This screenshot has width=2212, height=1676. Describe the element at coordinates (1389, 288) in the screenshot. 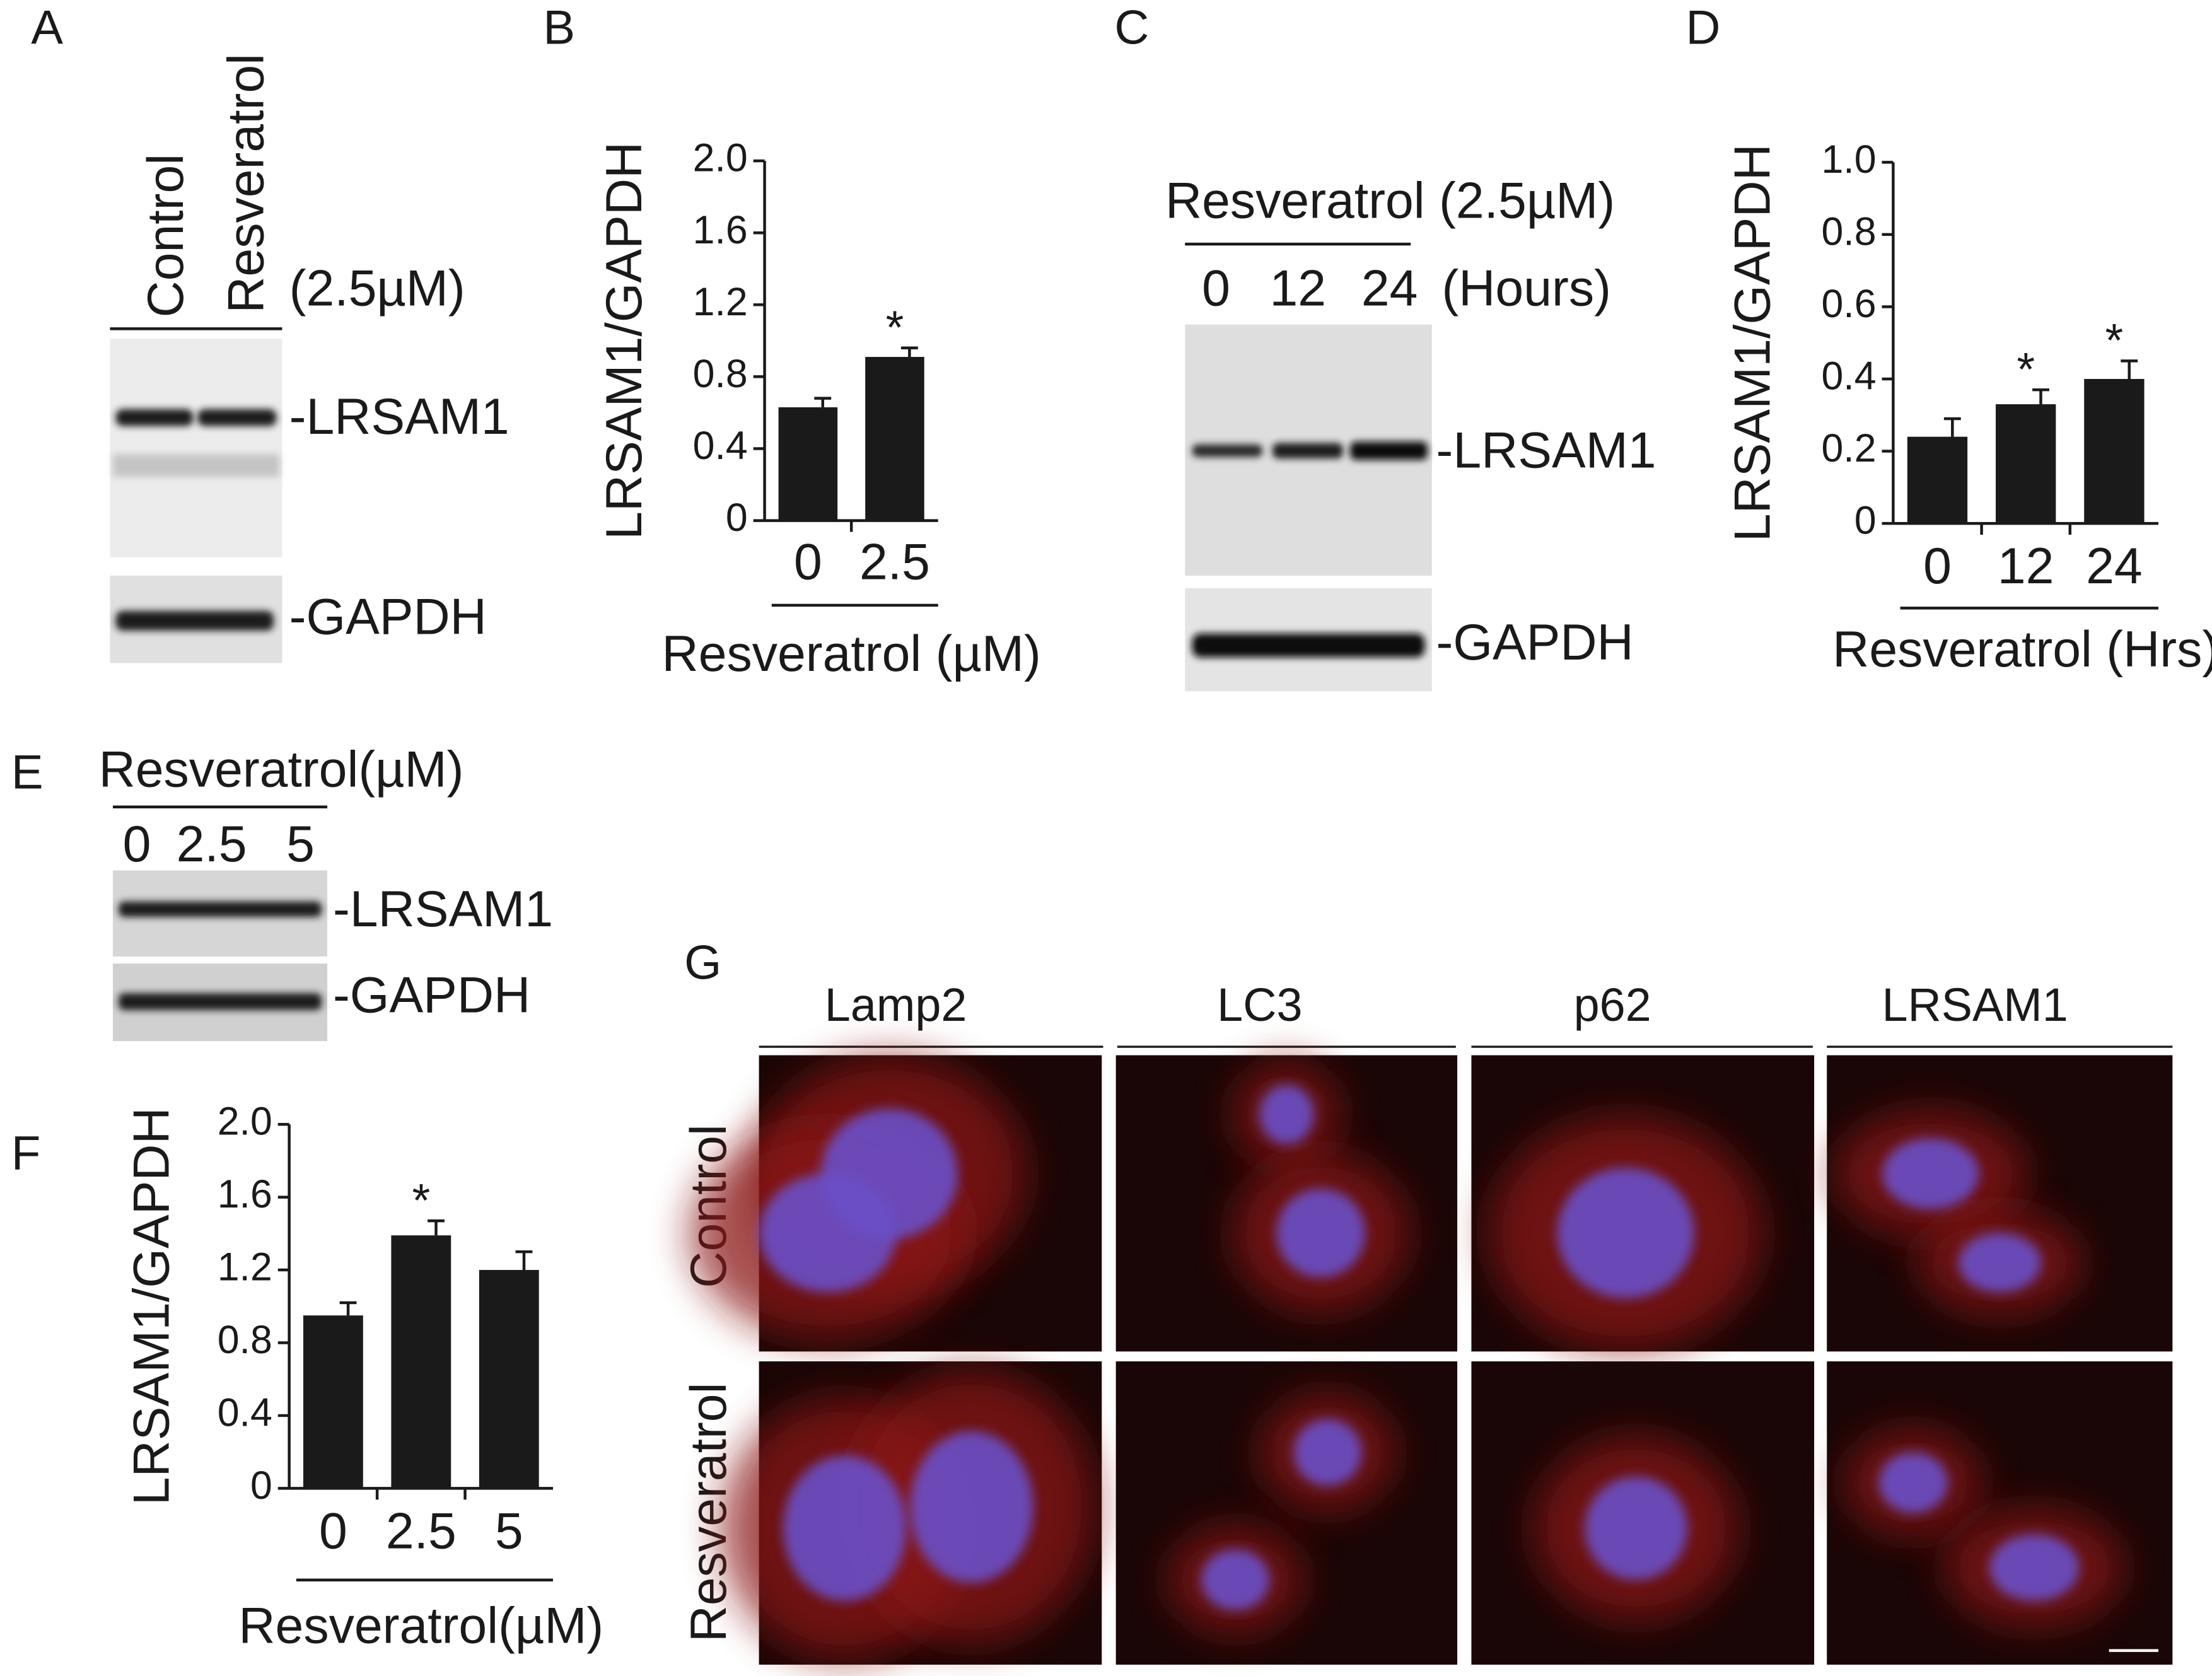

I see `lane-label: 24` at that location.